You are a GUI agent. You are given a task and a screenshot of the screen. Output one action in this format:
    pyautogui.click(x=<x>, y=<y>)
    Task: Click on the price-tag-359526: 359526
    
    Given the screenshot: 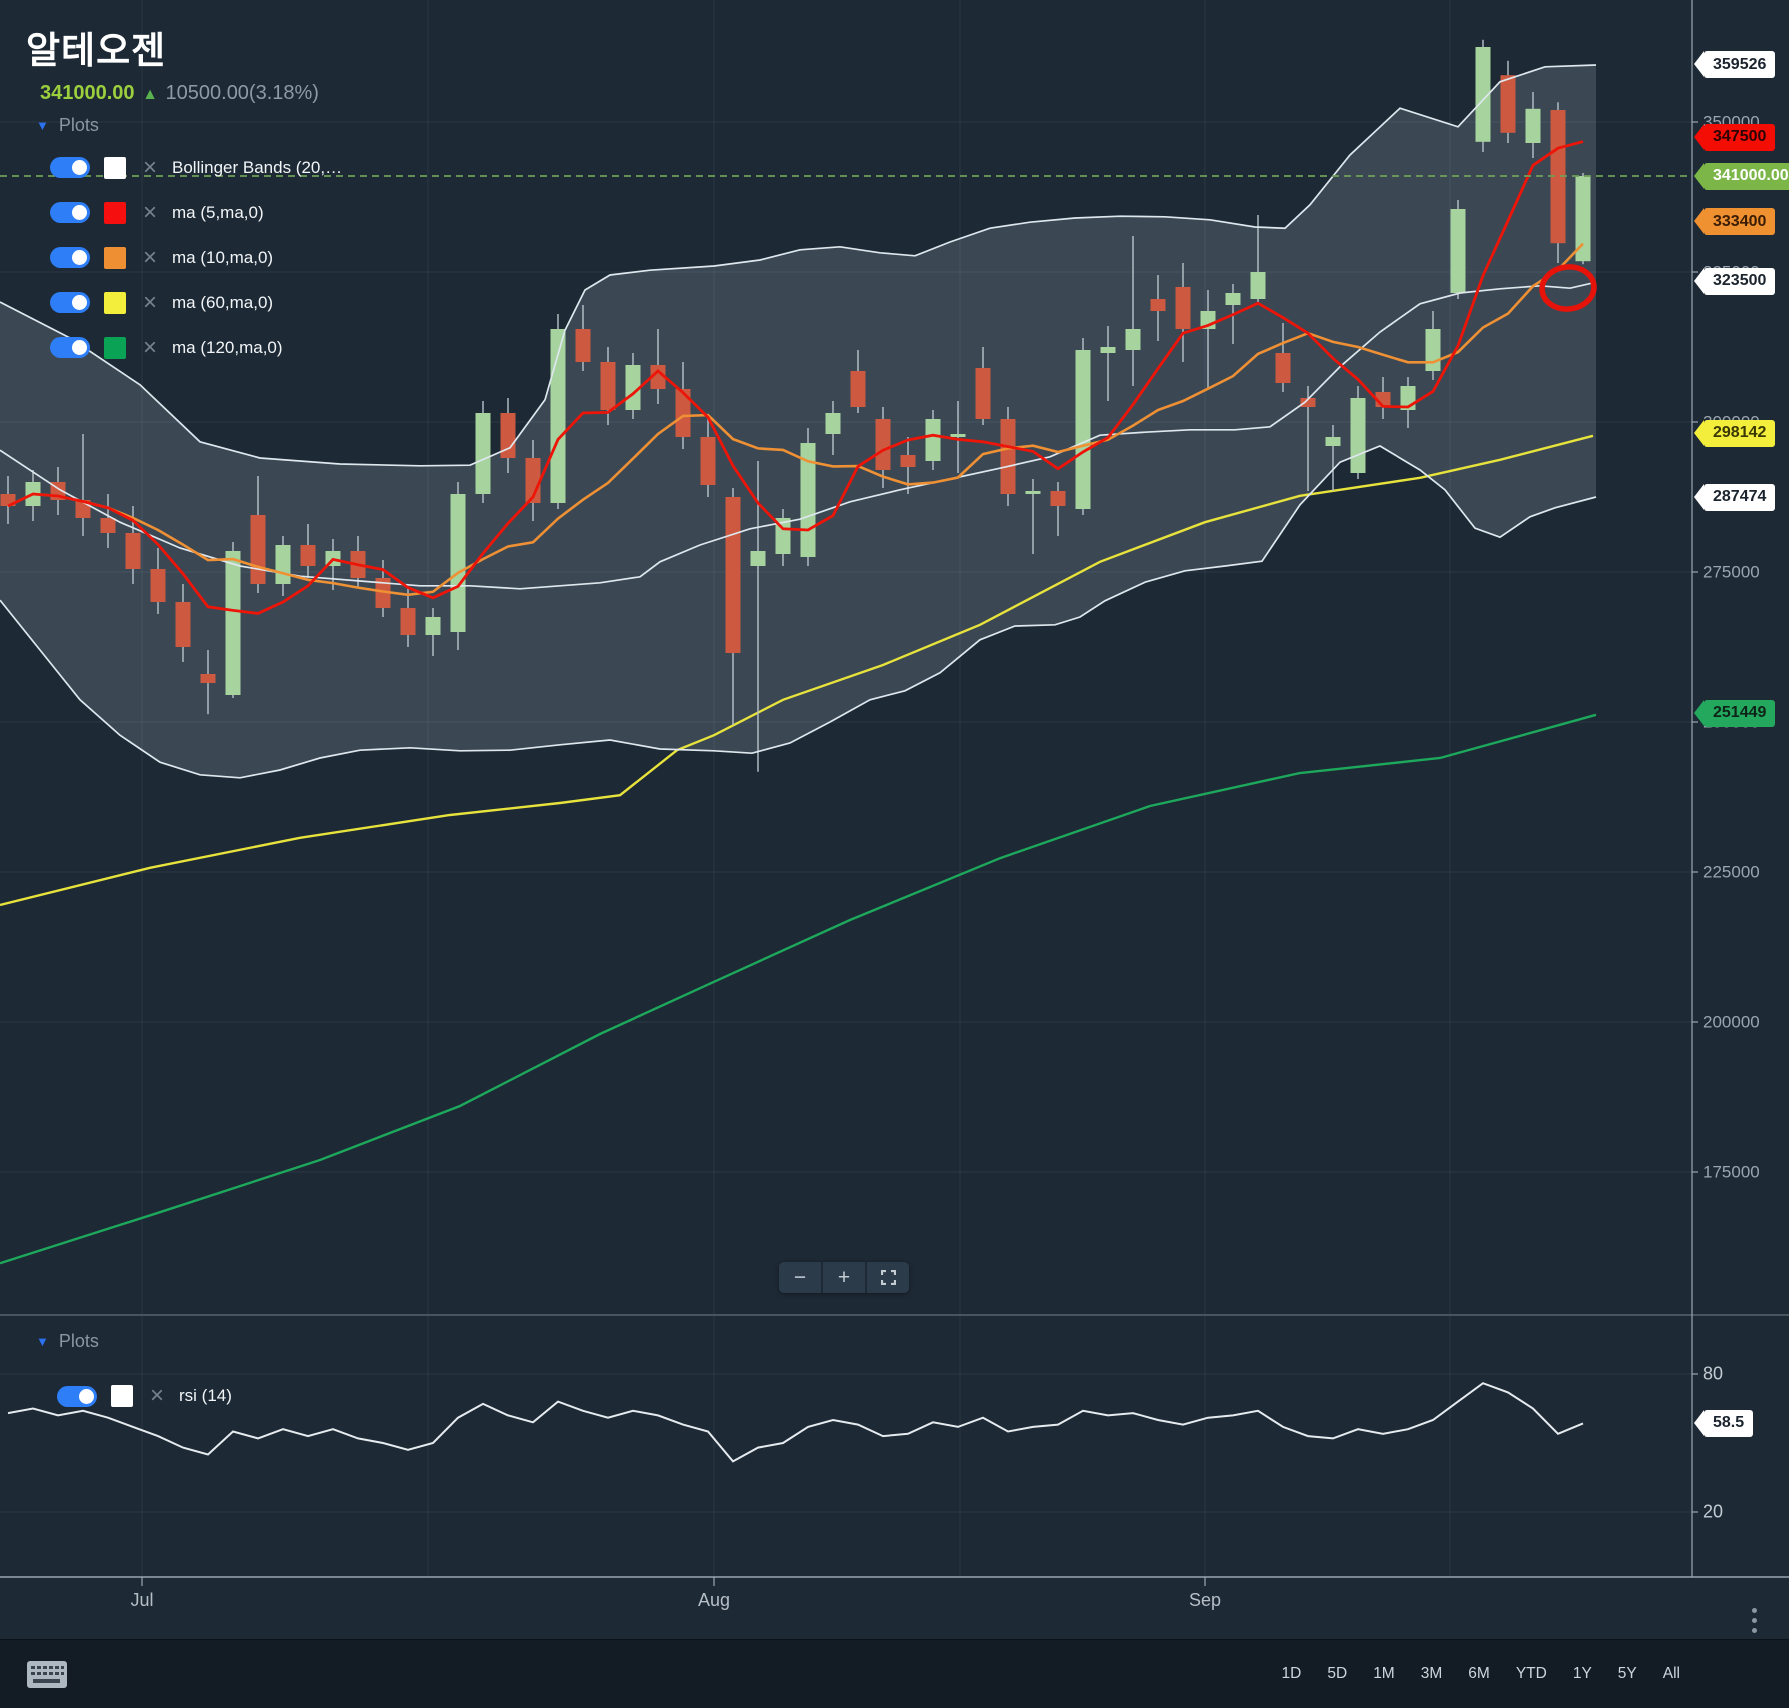 What is the action you would take?
    pyautogui.click(x=1734, y=65)
    